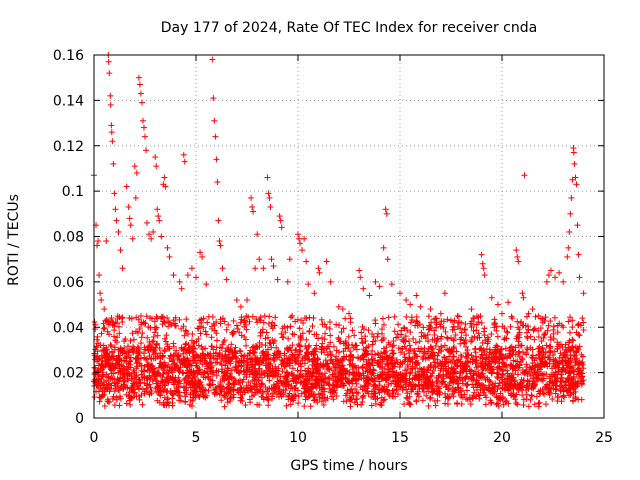 Image resolution: width=640 pixels, height=480 pixels. Describe the element at coordinates (14, 240) in the screenshot. I see `y-axis-label: ROTI / TECUs` at that location.